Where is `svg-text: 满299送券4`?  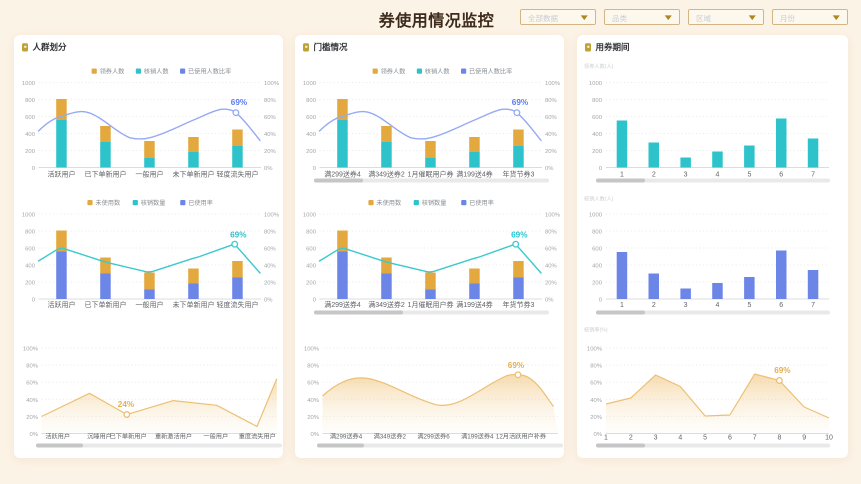
svg-text: 满299送券4 is located at coordinates (342, 174).